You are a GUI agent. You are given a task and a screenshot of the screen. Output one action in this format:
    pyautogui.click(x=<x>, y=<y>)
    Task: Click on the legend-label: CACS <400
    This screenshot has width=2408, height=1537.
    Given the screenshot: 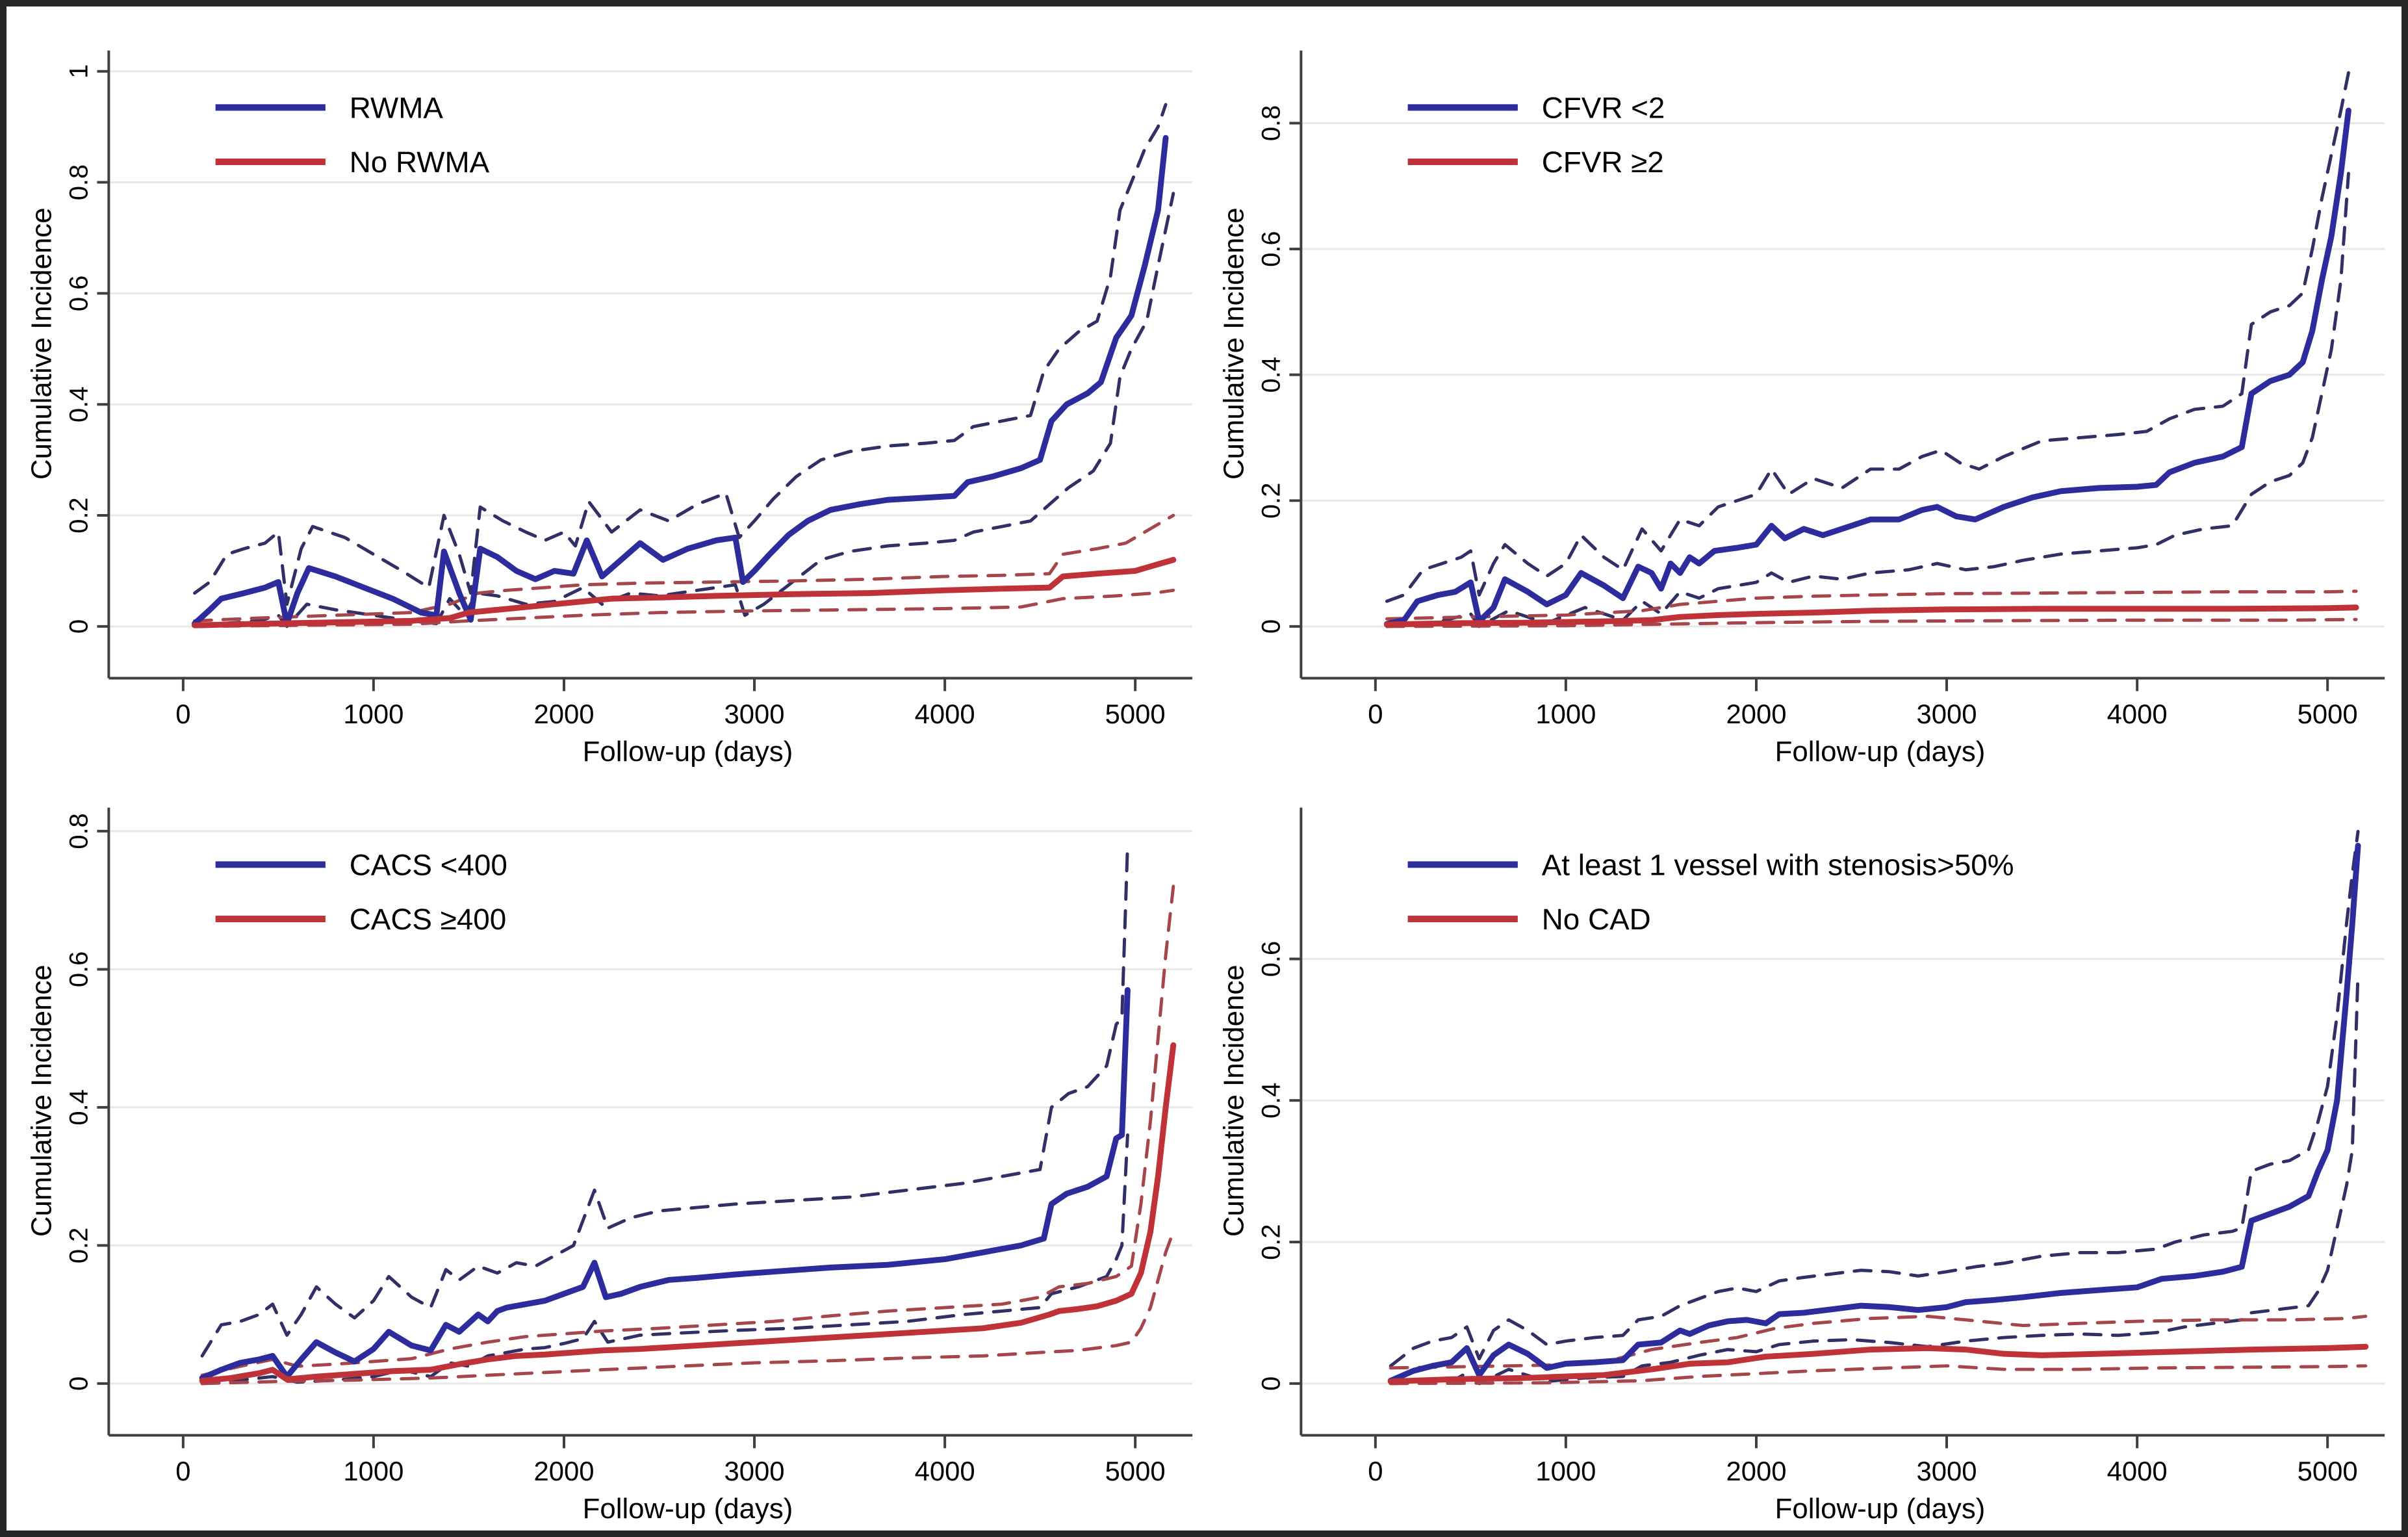 What is the action you would take?
    pyautogui.click(x=428, y=865)
    